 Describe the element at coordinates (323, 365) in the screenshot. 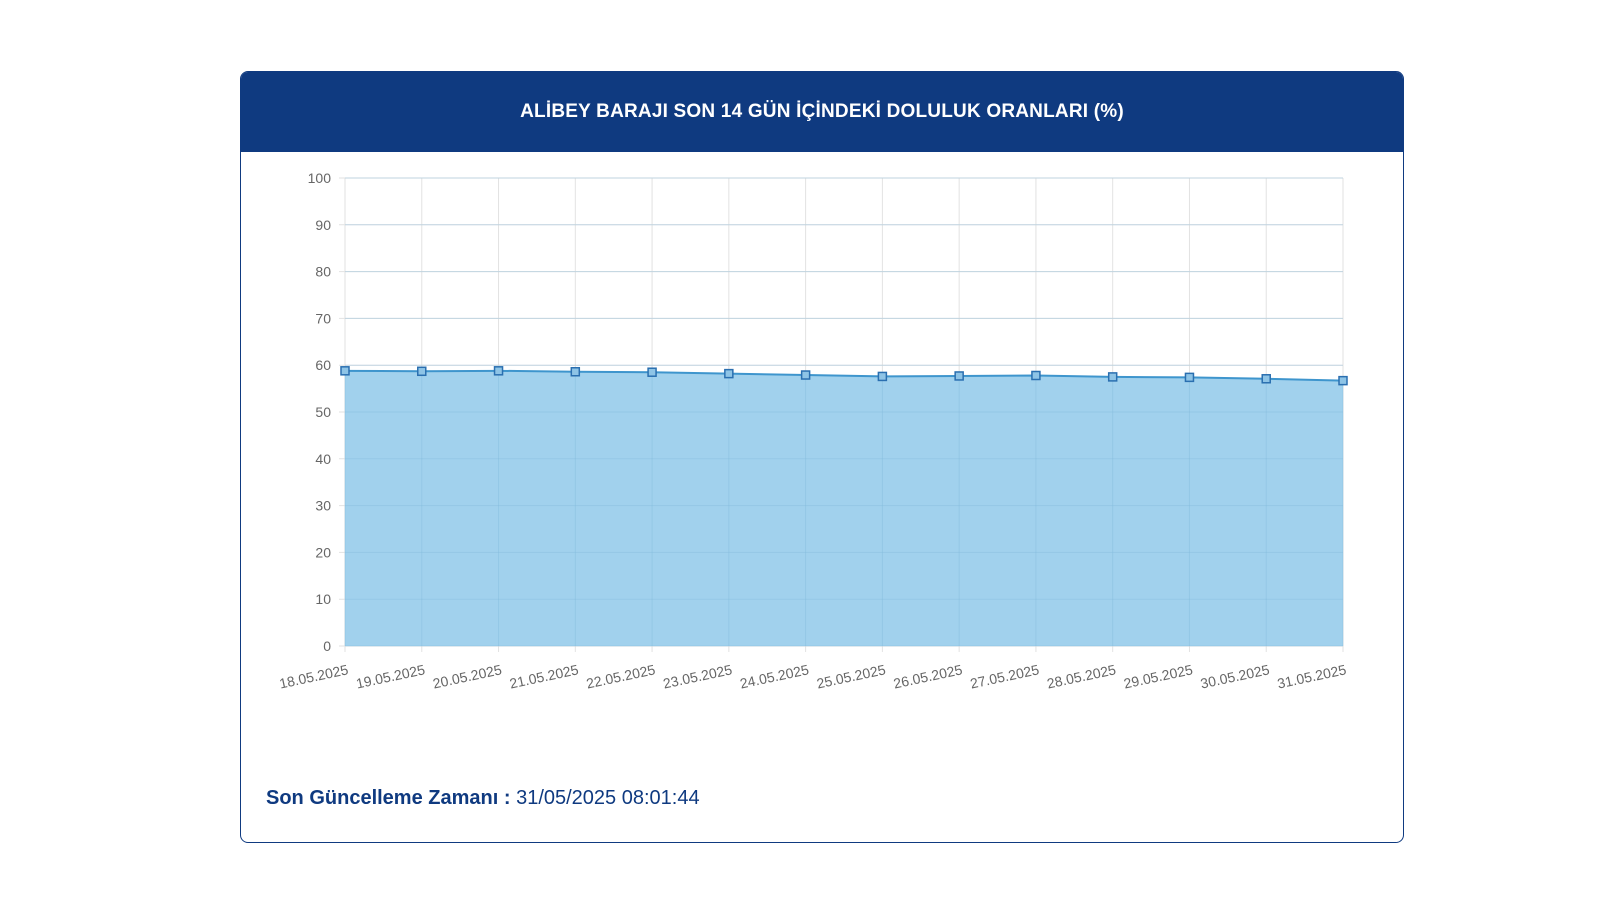

I see `y-tick-label: 60` at that location.